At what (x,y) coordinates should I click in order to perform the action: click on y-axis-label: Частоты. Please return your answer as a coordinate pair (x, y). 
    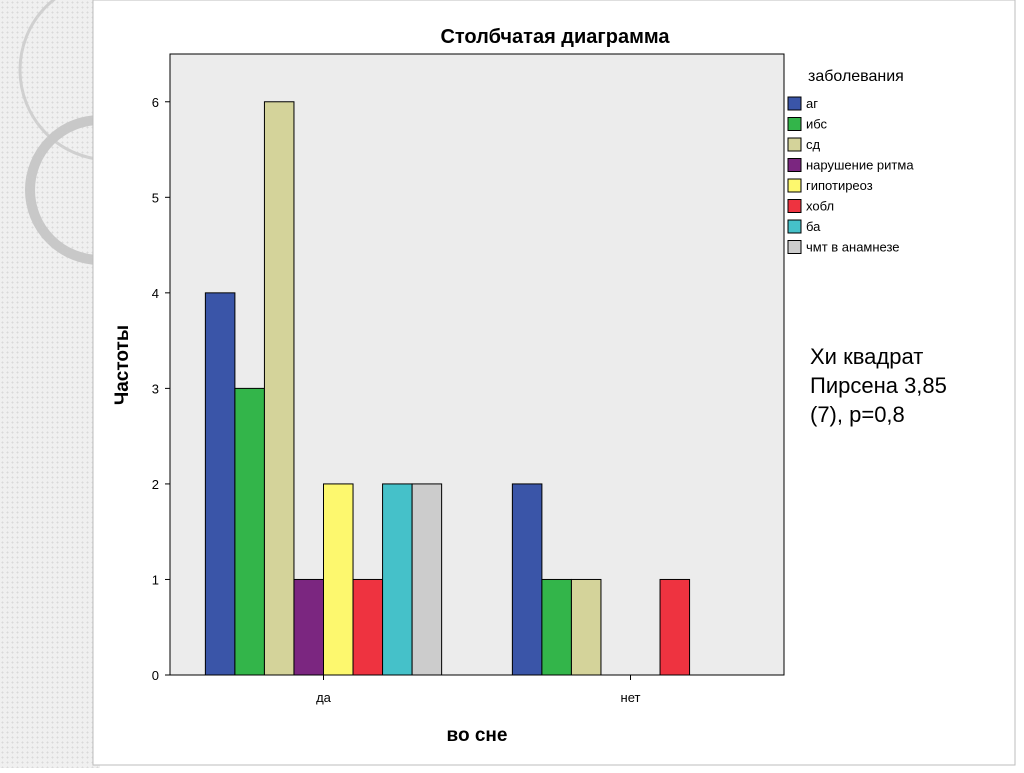
    Looking at the image, I should click on (122, 365).